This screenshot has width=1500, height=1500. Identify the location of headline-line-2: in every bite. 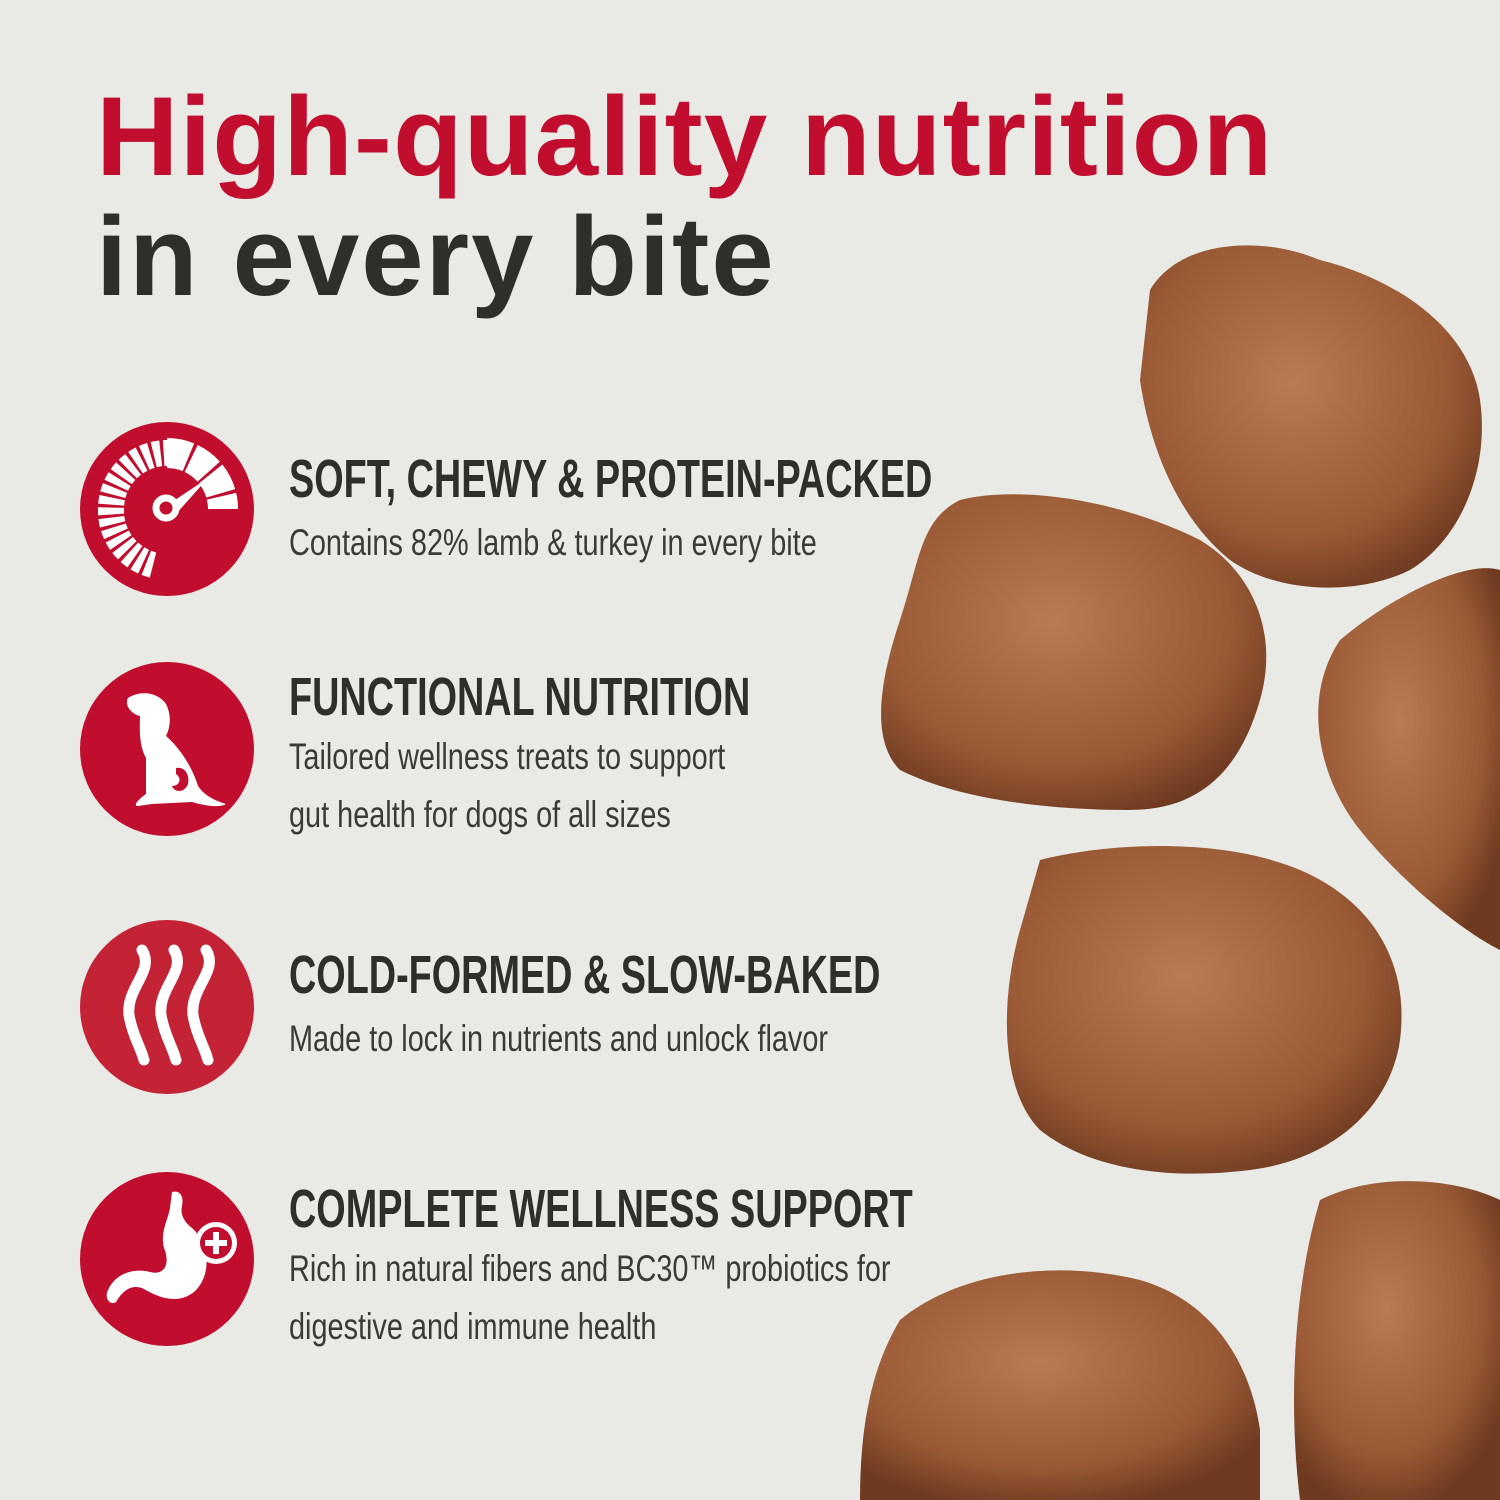
(436, 256).